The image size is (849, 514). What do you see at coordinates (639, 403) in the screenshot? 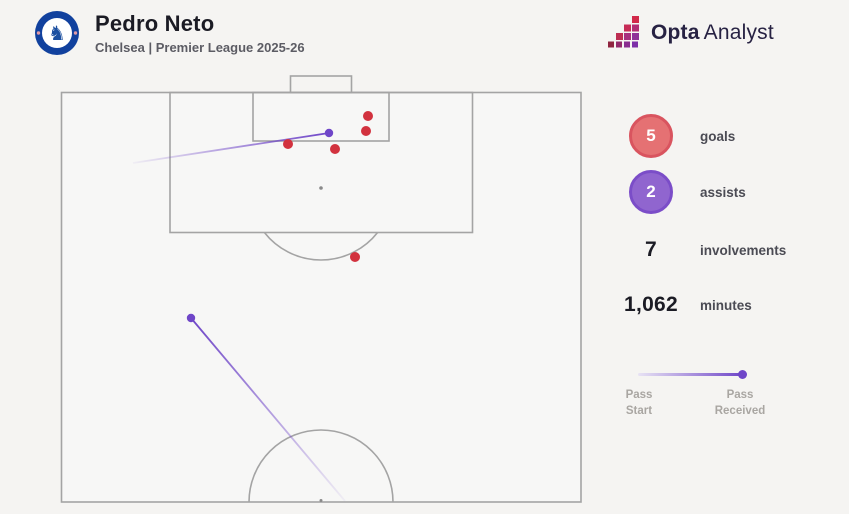
I see `legend-pass-start-label: Pass Start` at bounding box center [639, 403].